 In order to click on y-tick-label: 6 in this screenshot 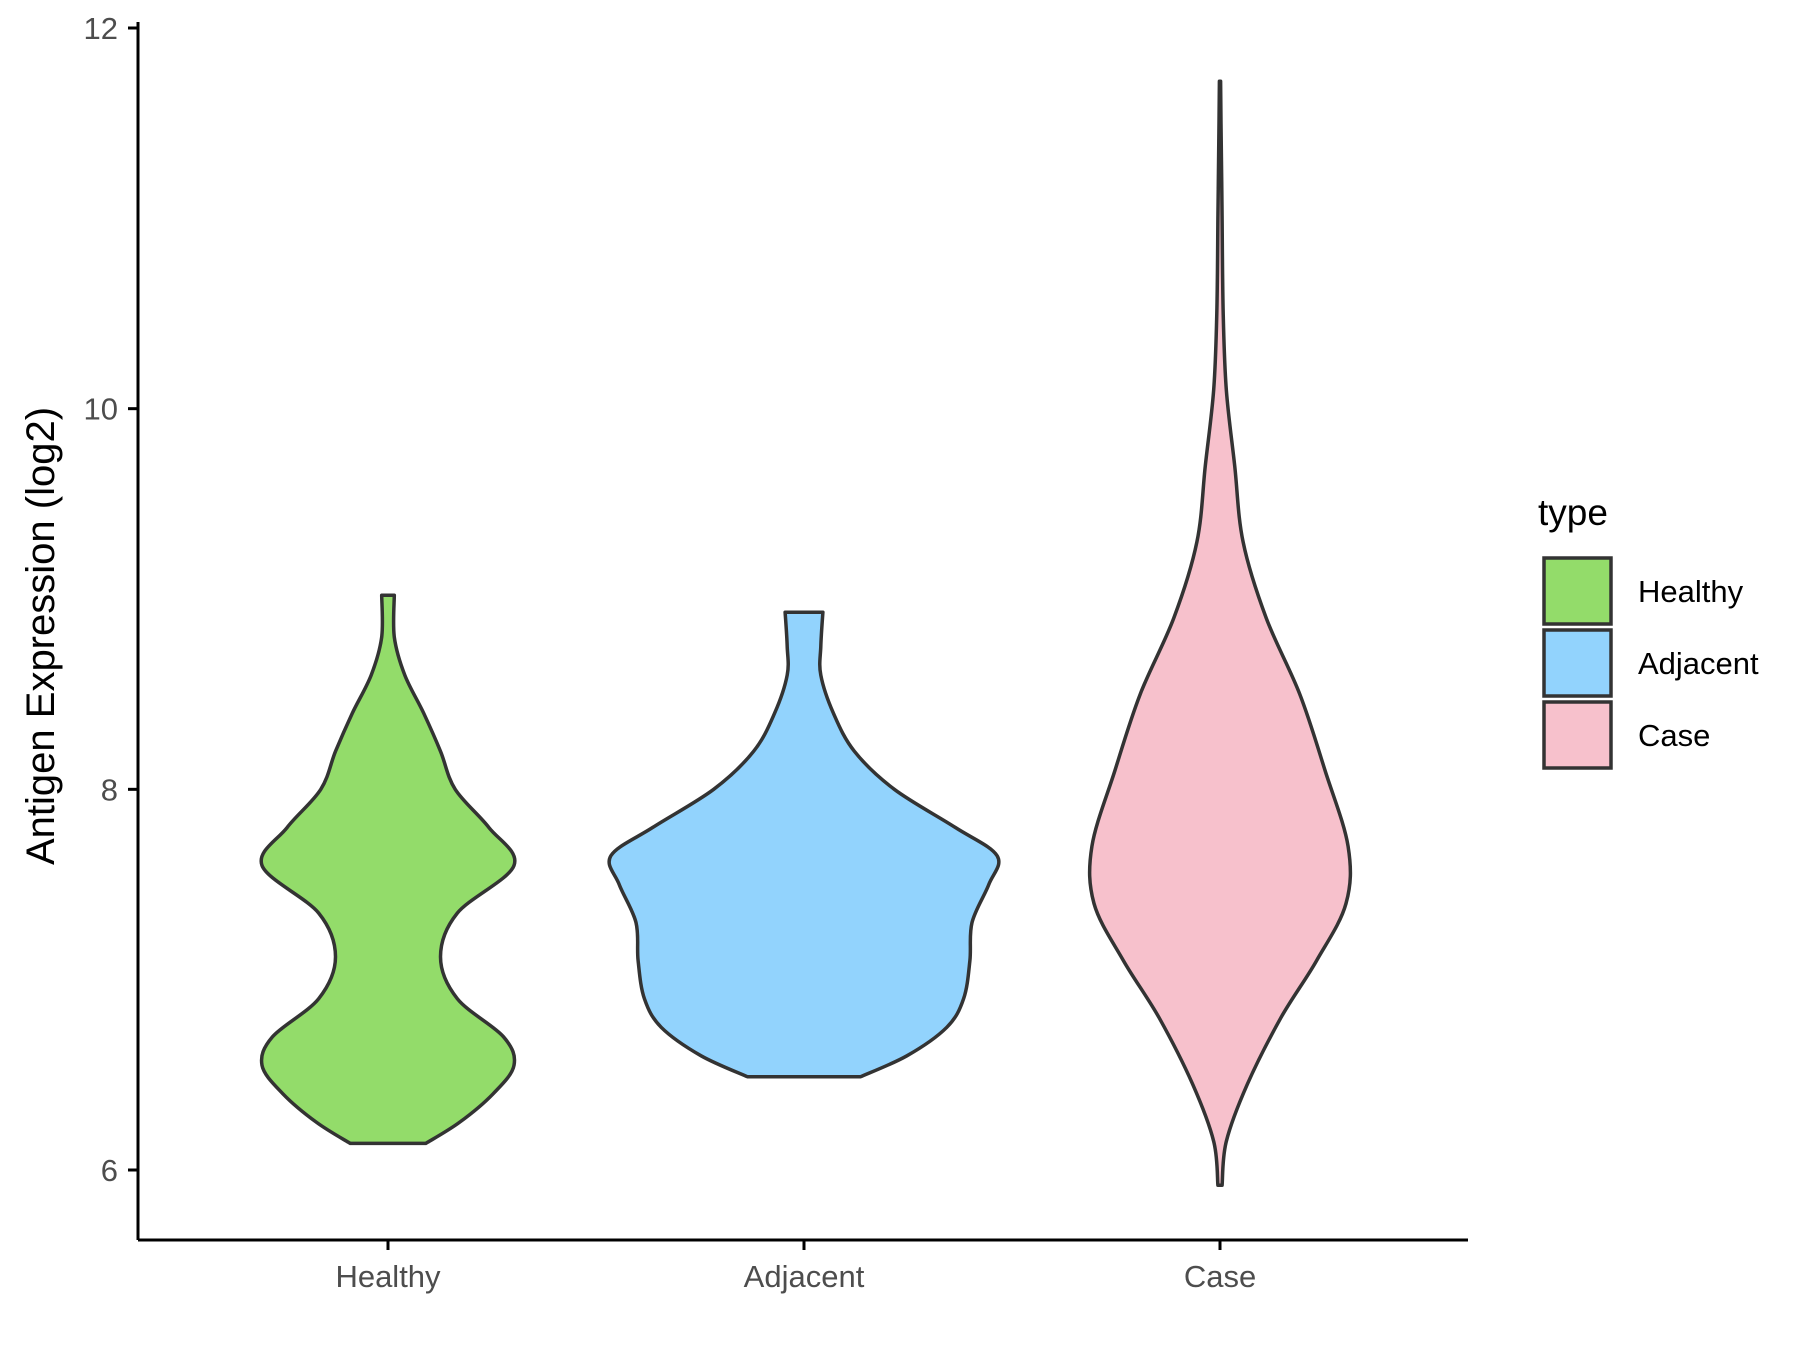, I will do `click(109, 1170)`.